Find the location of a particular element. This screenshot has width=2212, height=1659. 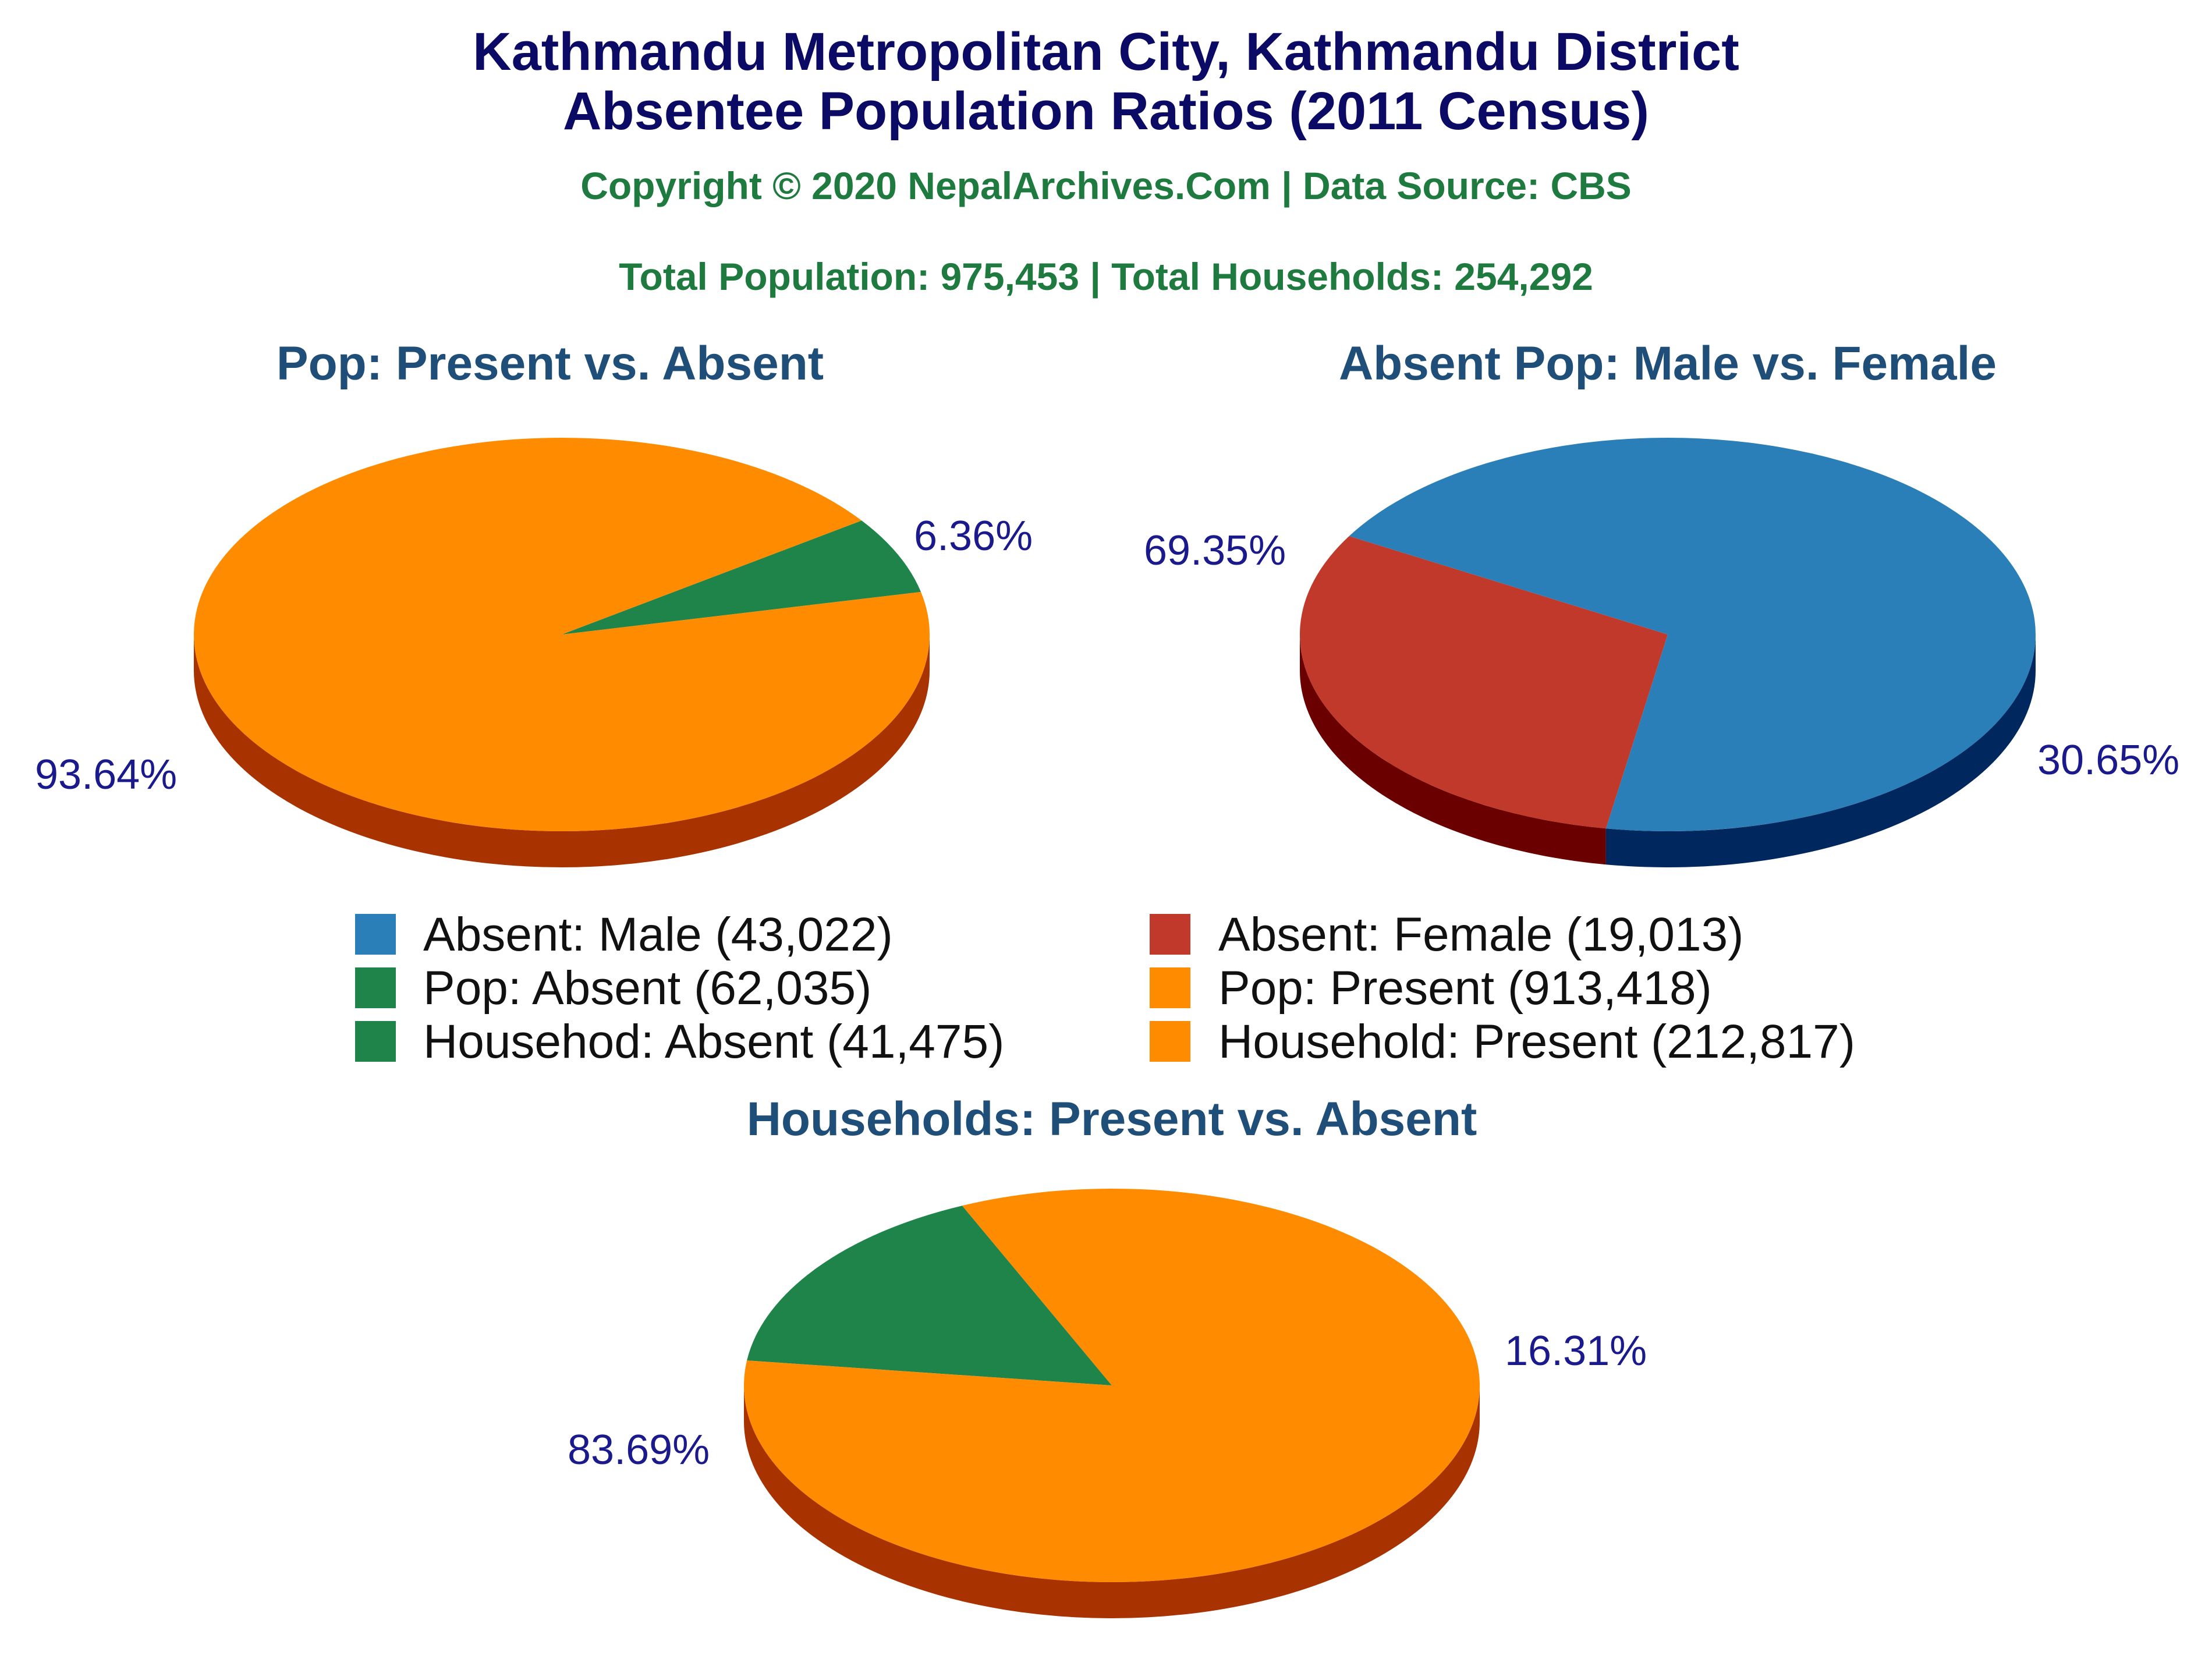

pie-chart-population is located at coordinates (562, 652).